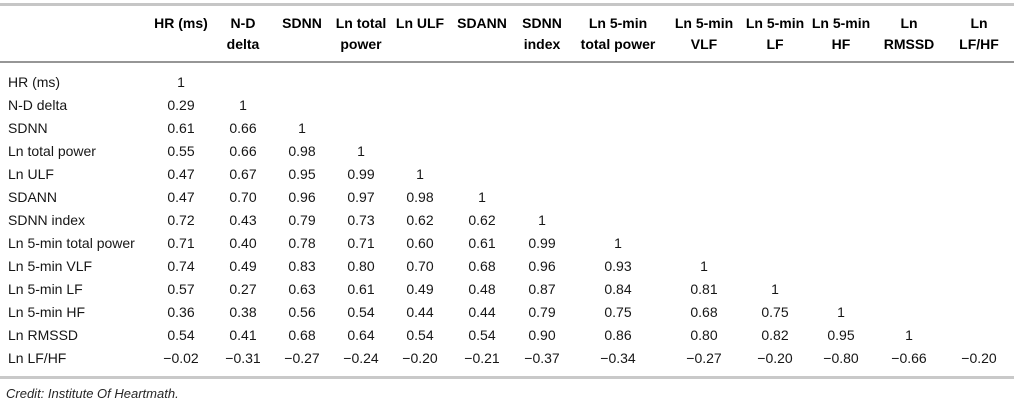  I want to click on correlation-cell: 0.93, so click(618, 266).